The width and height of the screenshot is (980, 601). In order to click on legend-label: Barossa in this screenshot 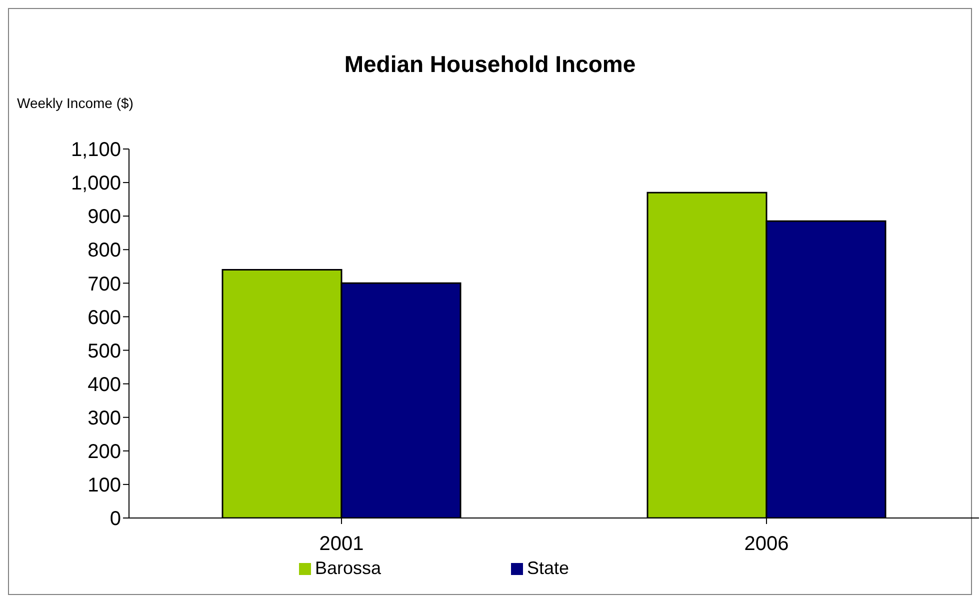, I will do `click(347, 568)`.